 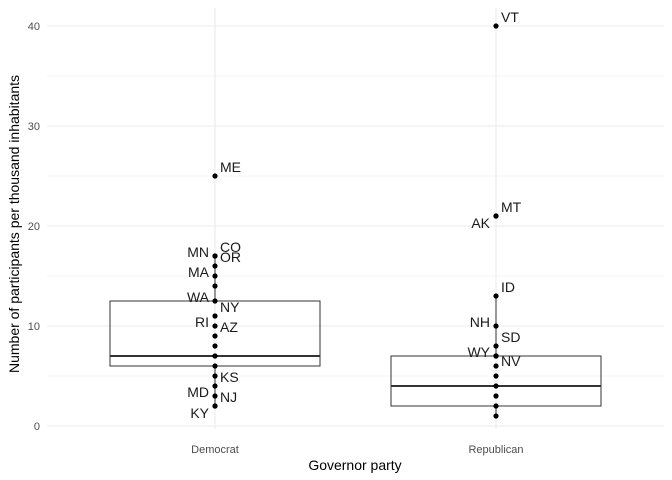 What do you see at coordinates (199, 272) in the screenshot?
I see `point-label: MA` at bounding box center [199, 272].